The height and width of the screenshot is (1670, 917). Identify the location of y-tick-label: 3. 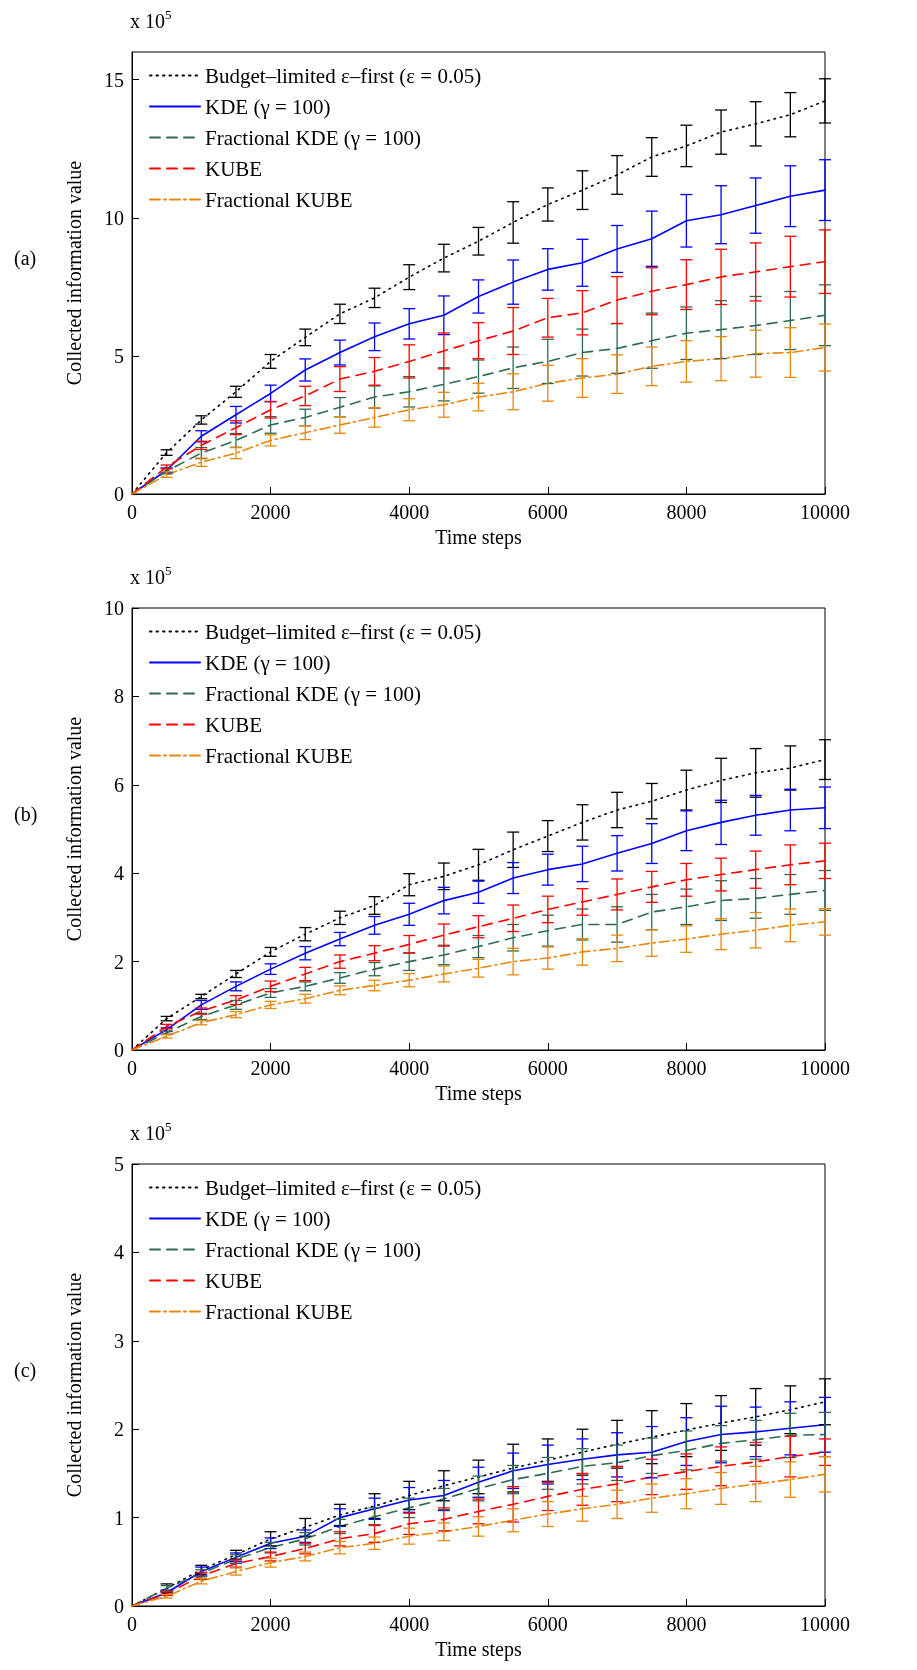
(119, 1340).